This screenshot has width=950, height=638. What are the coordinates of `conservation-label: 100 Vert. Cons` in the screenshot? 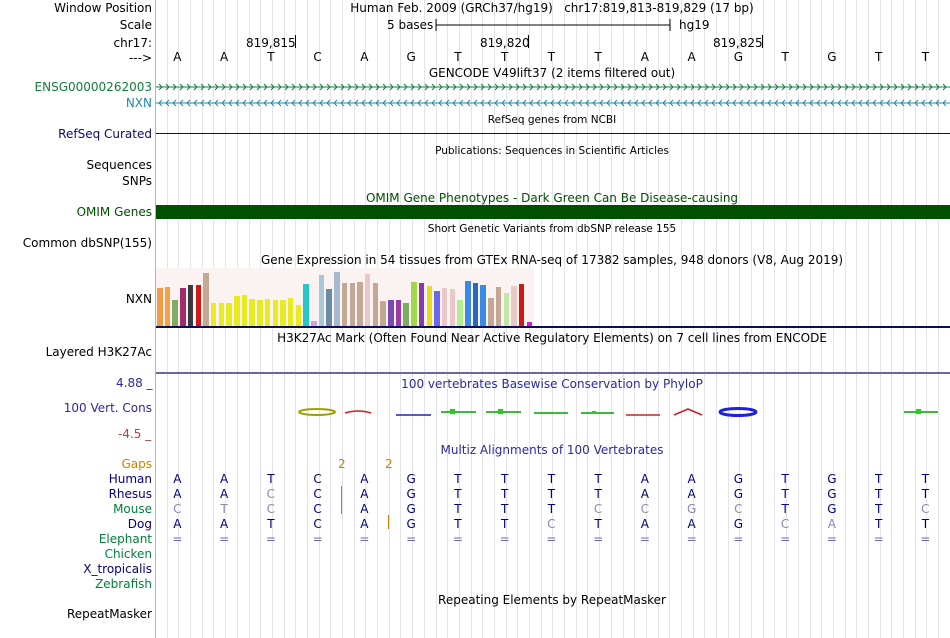 It's located at (107, 408).